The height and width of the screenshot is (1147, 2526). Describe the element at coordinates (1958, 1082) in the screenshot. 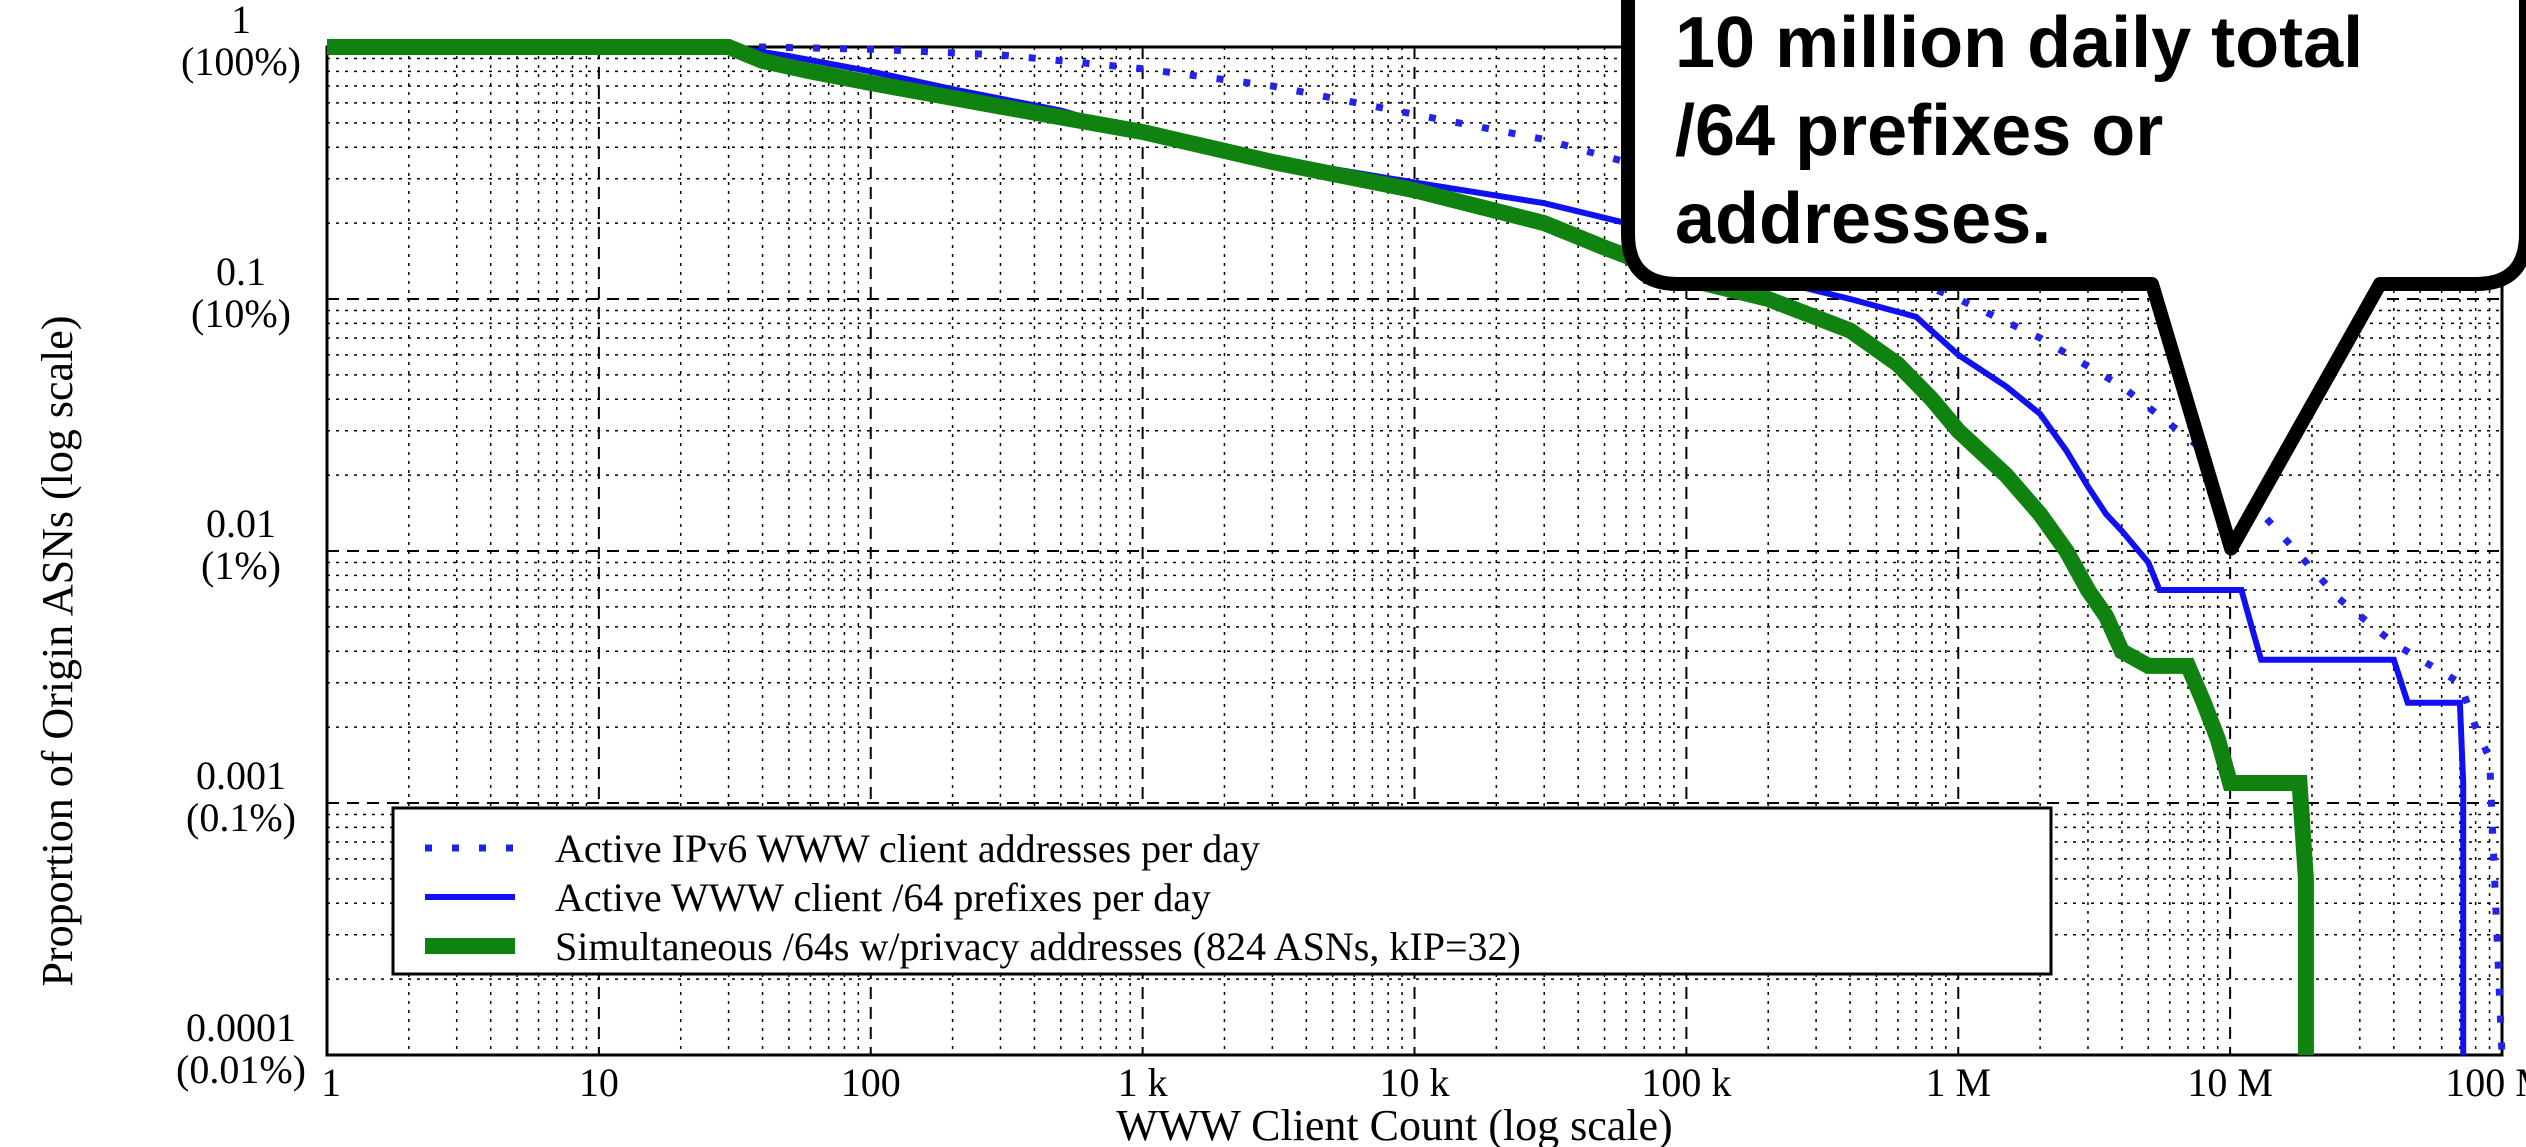

I see `x-tick-label: 1 M` at that location.